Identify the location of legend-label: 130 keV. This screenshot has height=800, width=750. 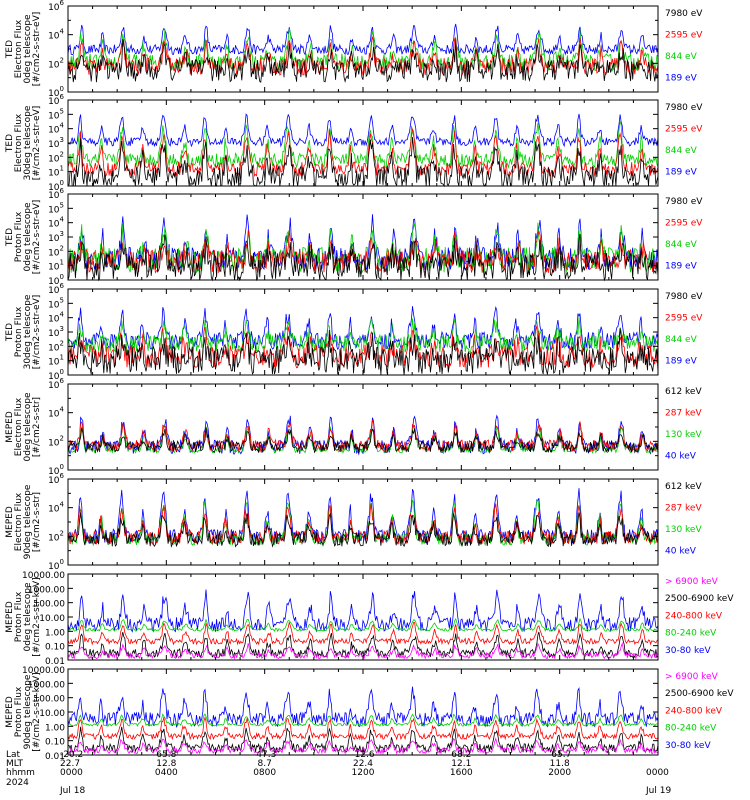
(683, 435).